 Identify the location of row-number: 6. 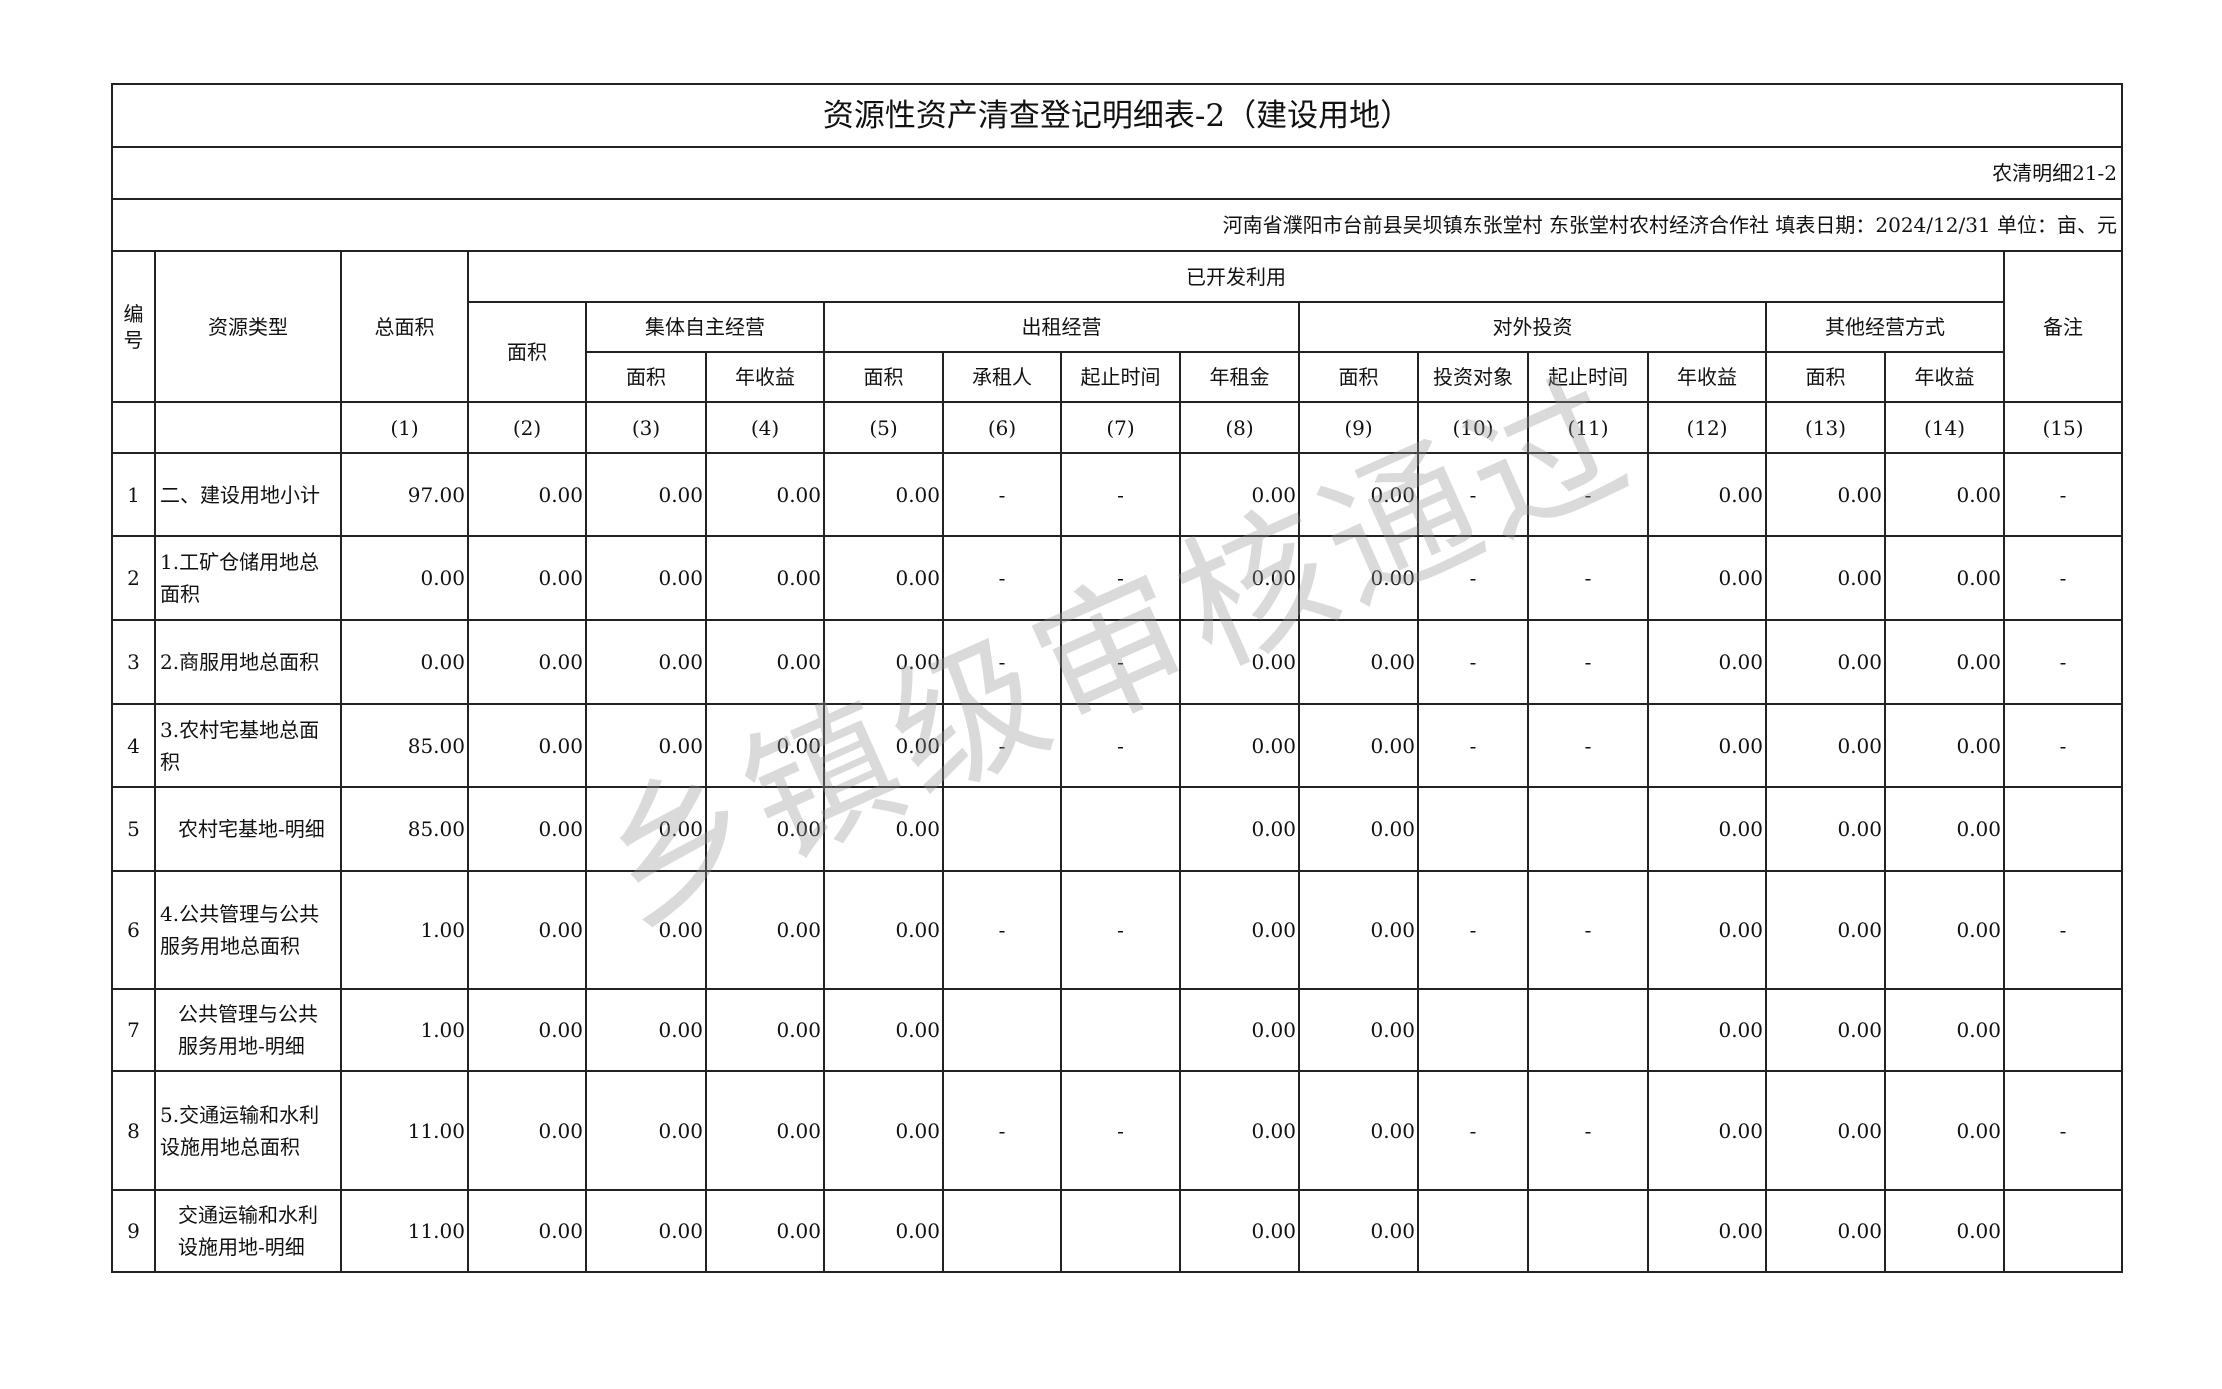
(133, 930).